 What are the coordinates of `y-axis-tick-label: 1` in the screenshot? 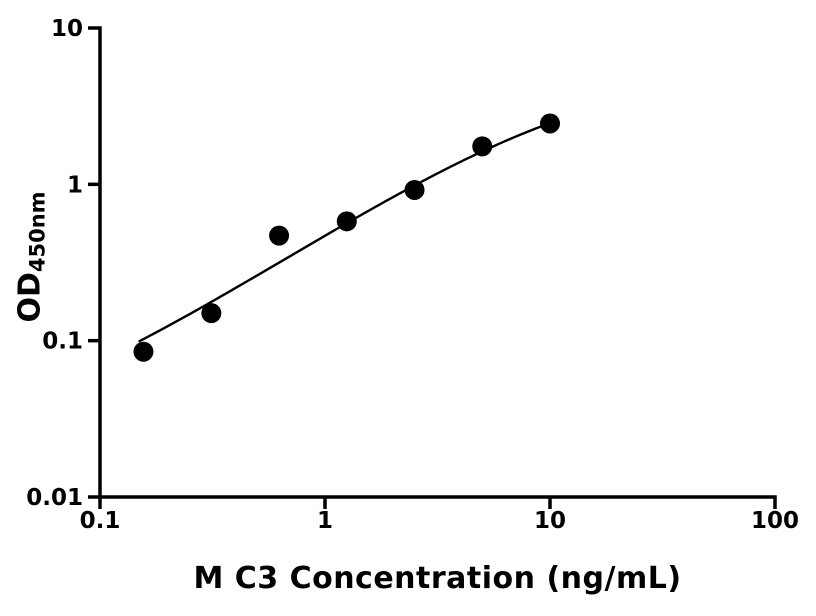 It's located at (75, 185).